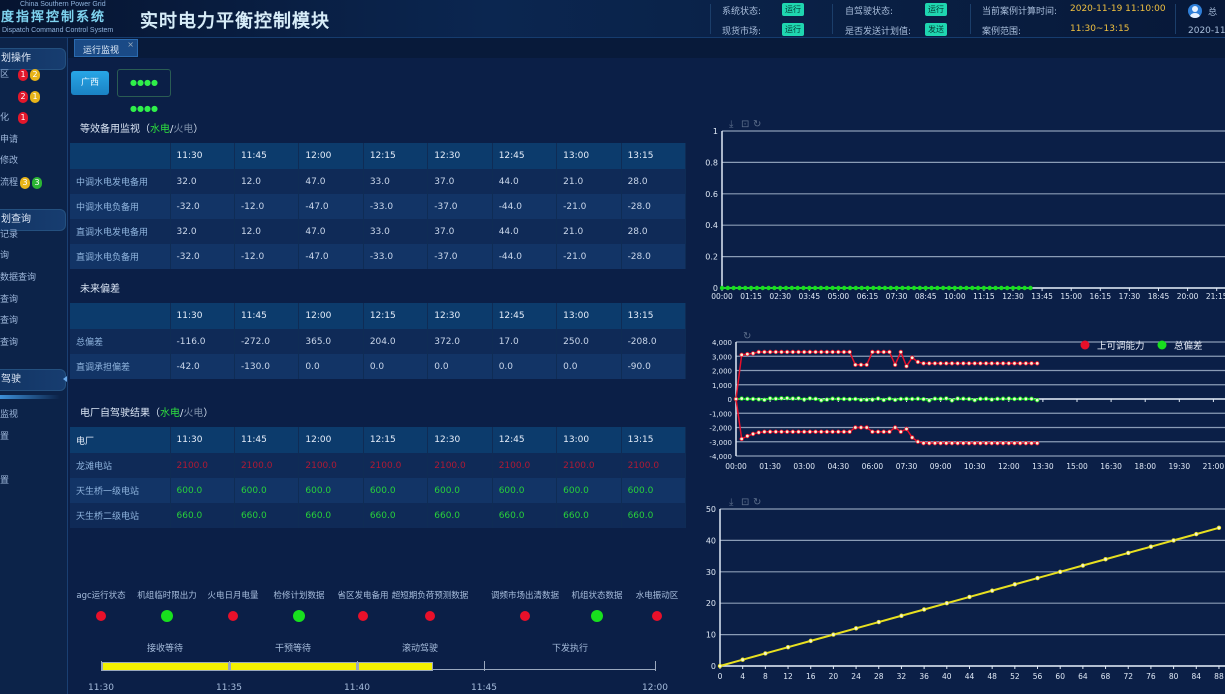 Image resolution: width=1225 pixels, height=694 pixels. Describe the element at coordinates (331, 465) in the screenshot. I see `table-cell: 2100.0` at that location.